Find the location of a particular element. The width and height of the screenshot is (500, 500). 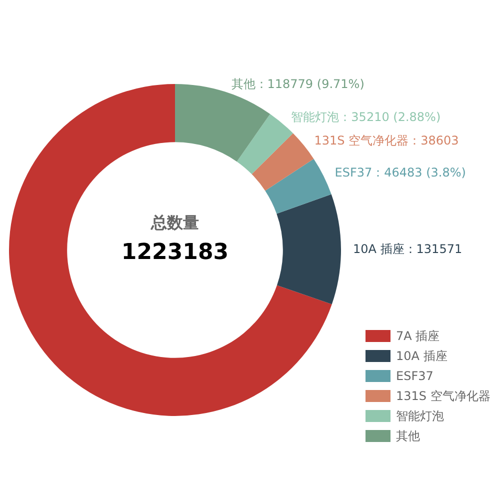

data-label: 智能灯泡：35210 (2.88%) is located at coordinates (366, 117).